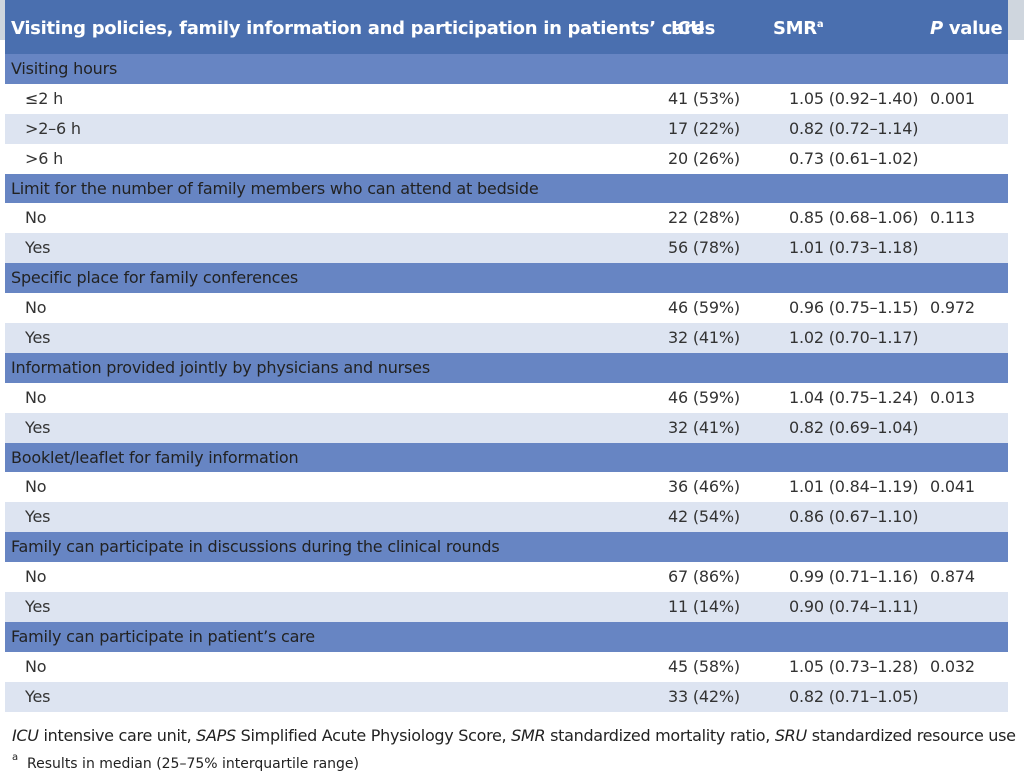 Image resolution: width=1024 pixels, height=772 pixels. Describe the element at coordinates (820, 24) in the screenshot. I see `header-smr-sup: a` at that location.